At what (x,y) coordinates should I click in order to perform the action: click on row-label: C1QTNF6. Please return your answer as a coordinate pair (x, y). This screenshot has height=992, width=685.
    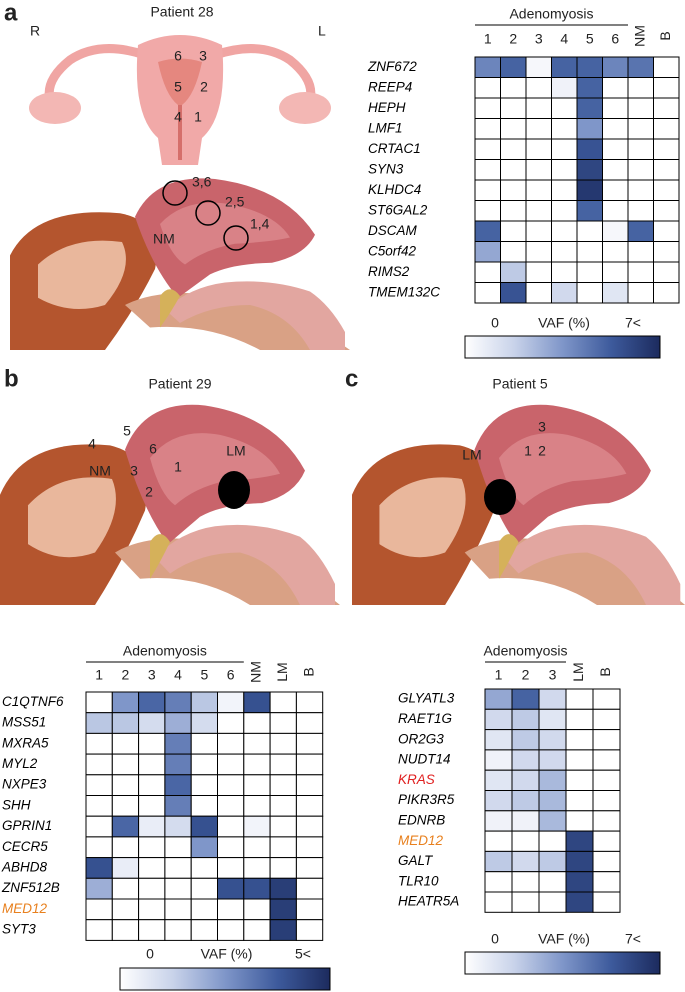
    Looking at the image, I should click on (33, 701).